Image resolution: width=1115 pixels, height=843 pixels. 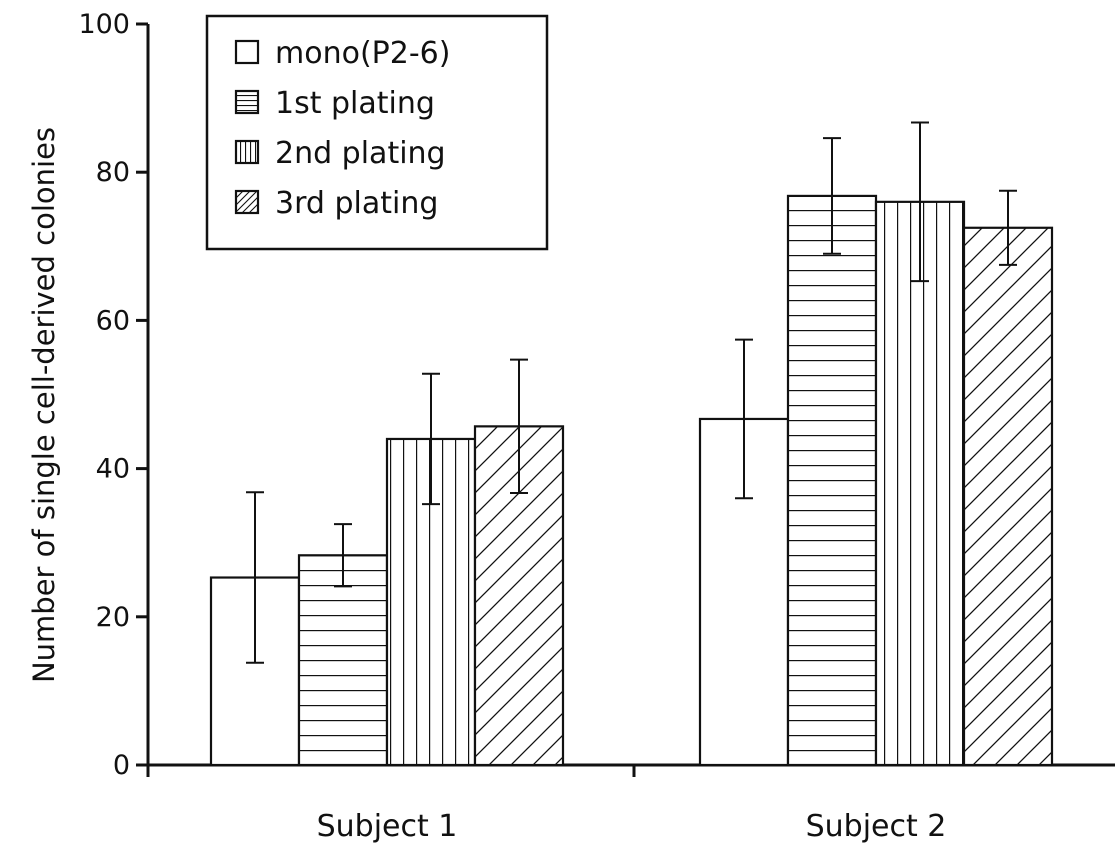 What do you see at coordinates (113, 617) in the screenshot?
I see `y-tick-label: 20` at bounding box center [113, 617].